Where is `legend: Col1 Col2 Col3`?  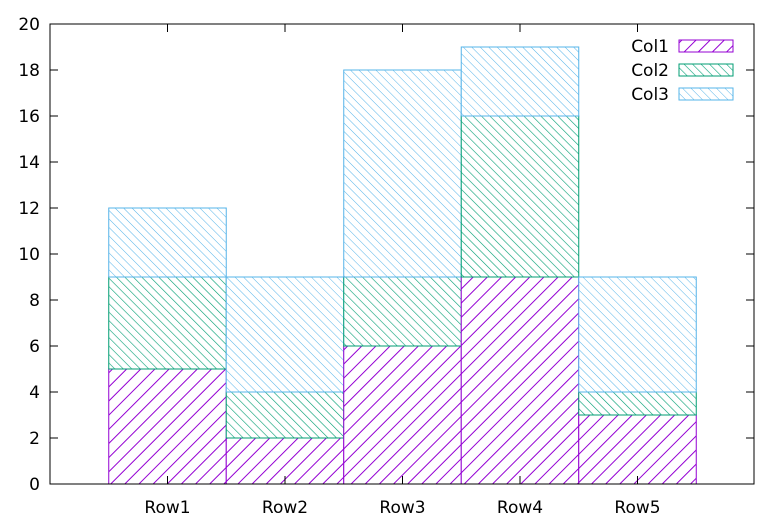
legend: Col1 Col2 Col3 is located at coordinates (682, 71).